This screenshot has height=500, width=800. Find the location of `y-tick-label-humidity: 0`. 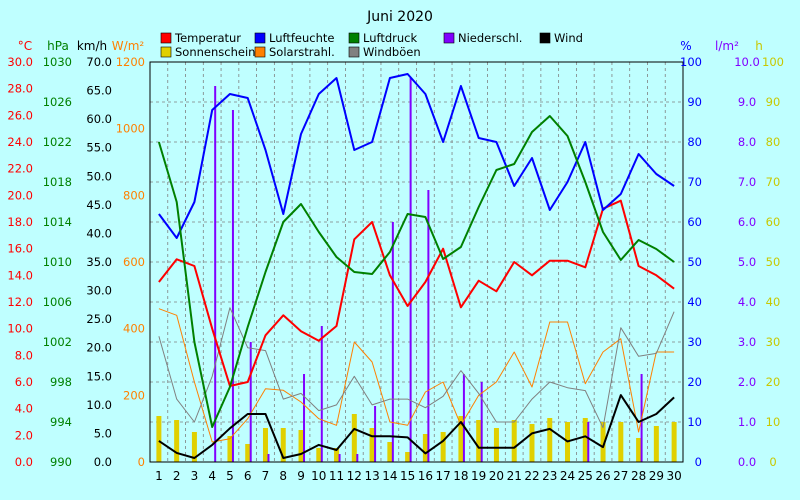

y-tick-label-humidity: 0 is located at coordinates (698, 462).